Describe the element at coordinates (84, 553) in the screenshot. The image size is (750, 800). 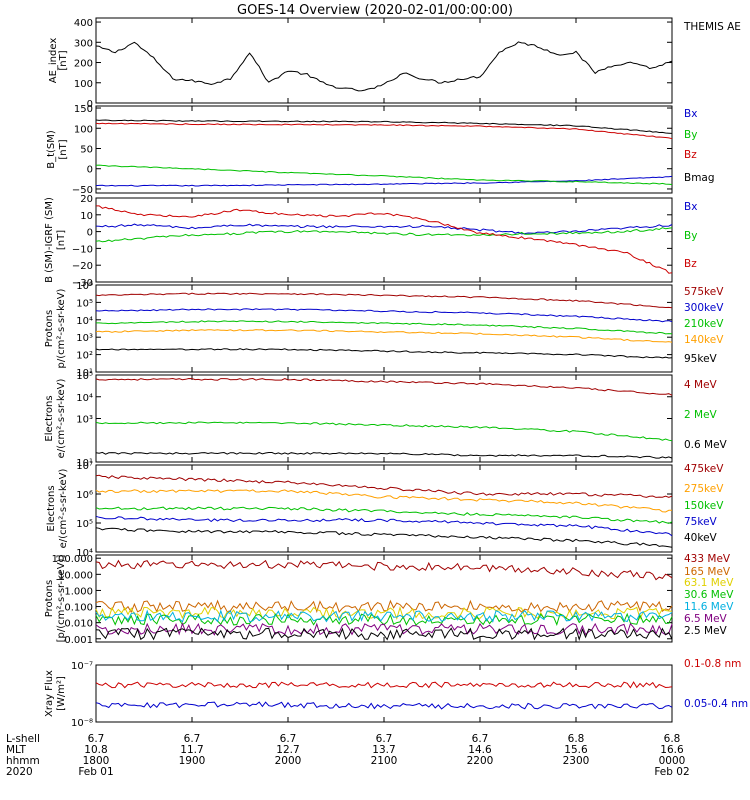
I see `y-tick-label: 10⁴` at that location.